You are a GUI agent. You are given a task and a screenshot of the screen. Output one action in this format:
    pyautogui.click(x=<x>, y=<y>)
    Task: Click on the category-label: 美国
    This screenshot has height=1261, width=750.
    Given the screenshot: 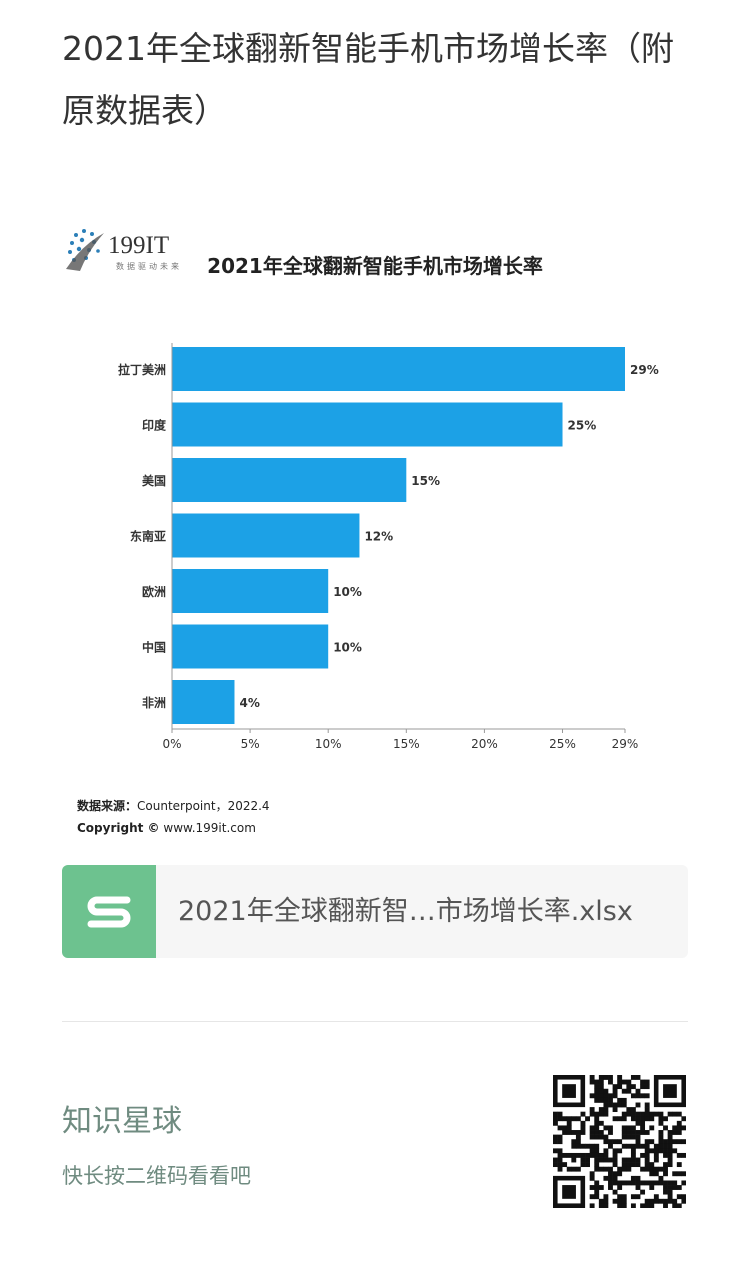 What is the action you would take?
    pyautogui.click(x=154, y=480)
    